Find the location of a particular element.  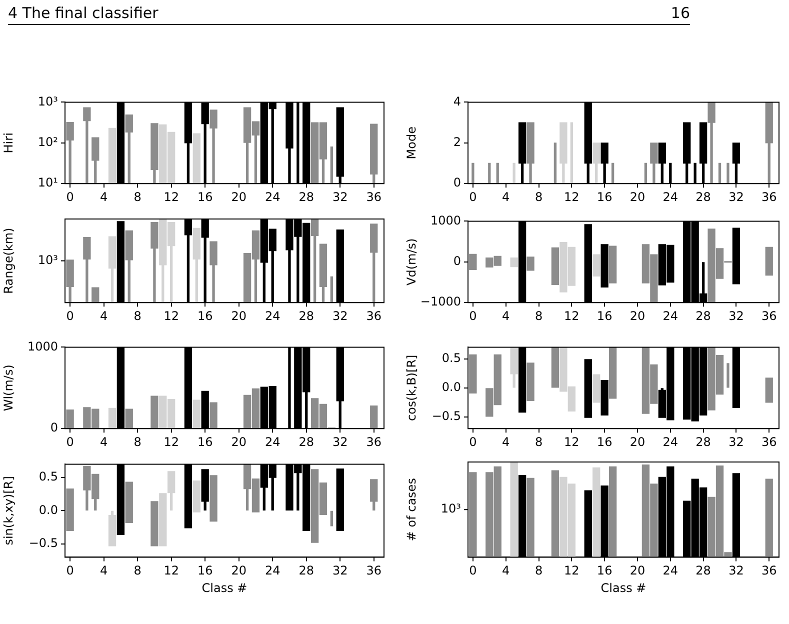

y-tick-label: −1000 is located at coordinates (440, 301).